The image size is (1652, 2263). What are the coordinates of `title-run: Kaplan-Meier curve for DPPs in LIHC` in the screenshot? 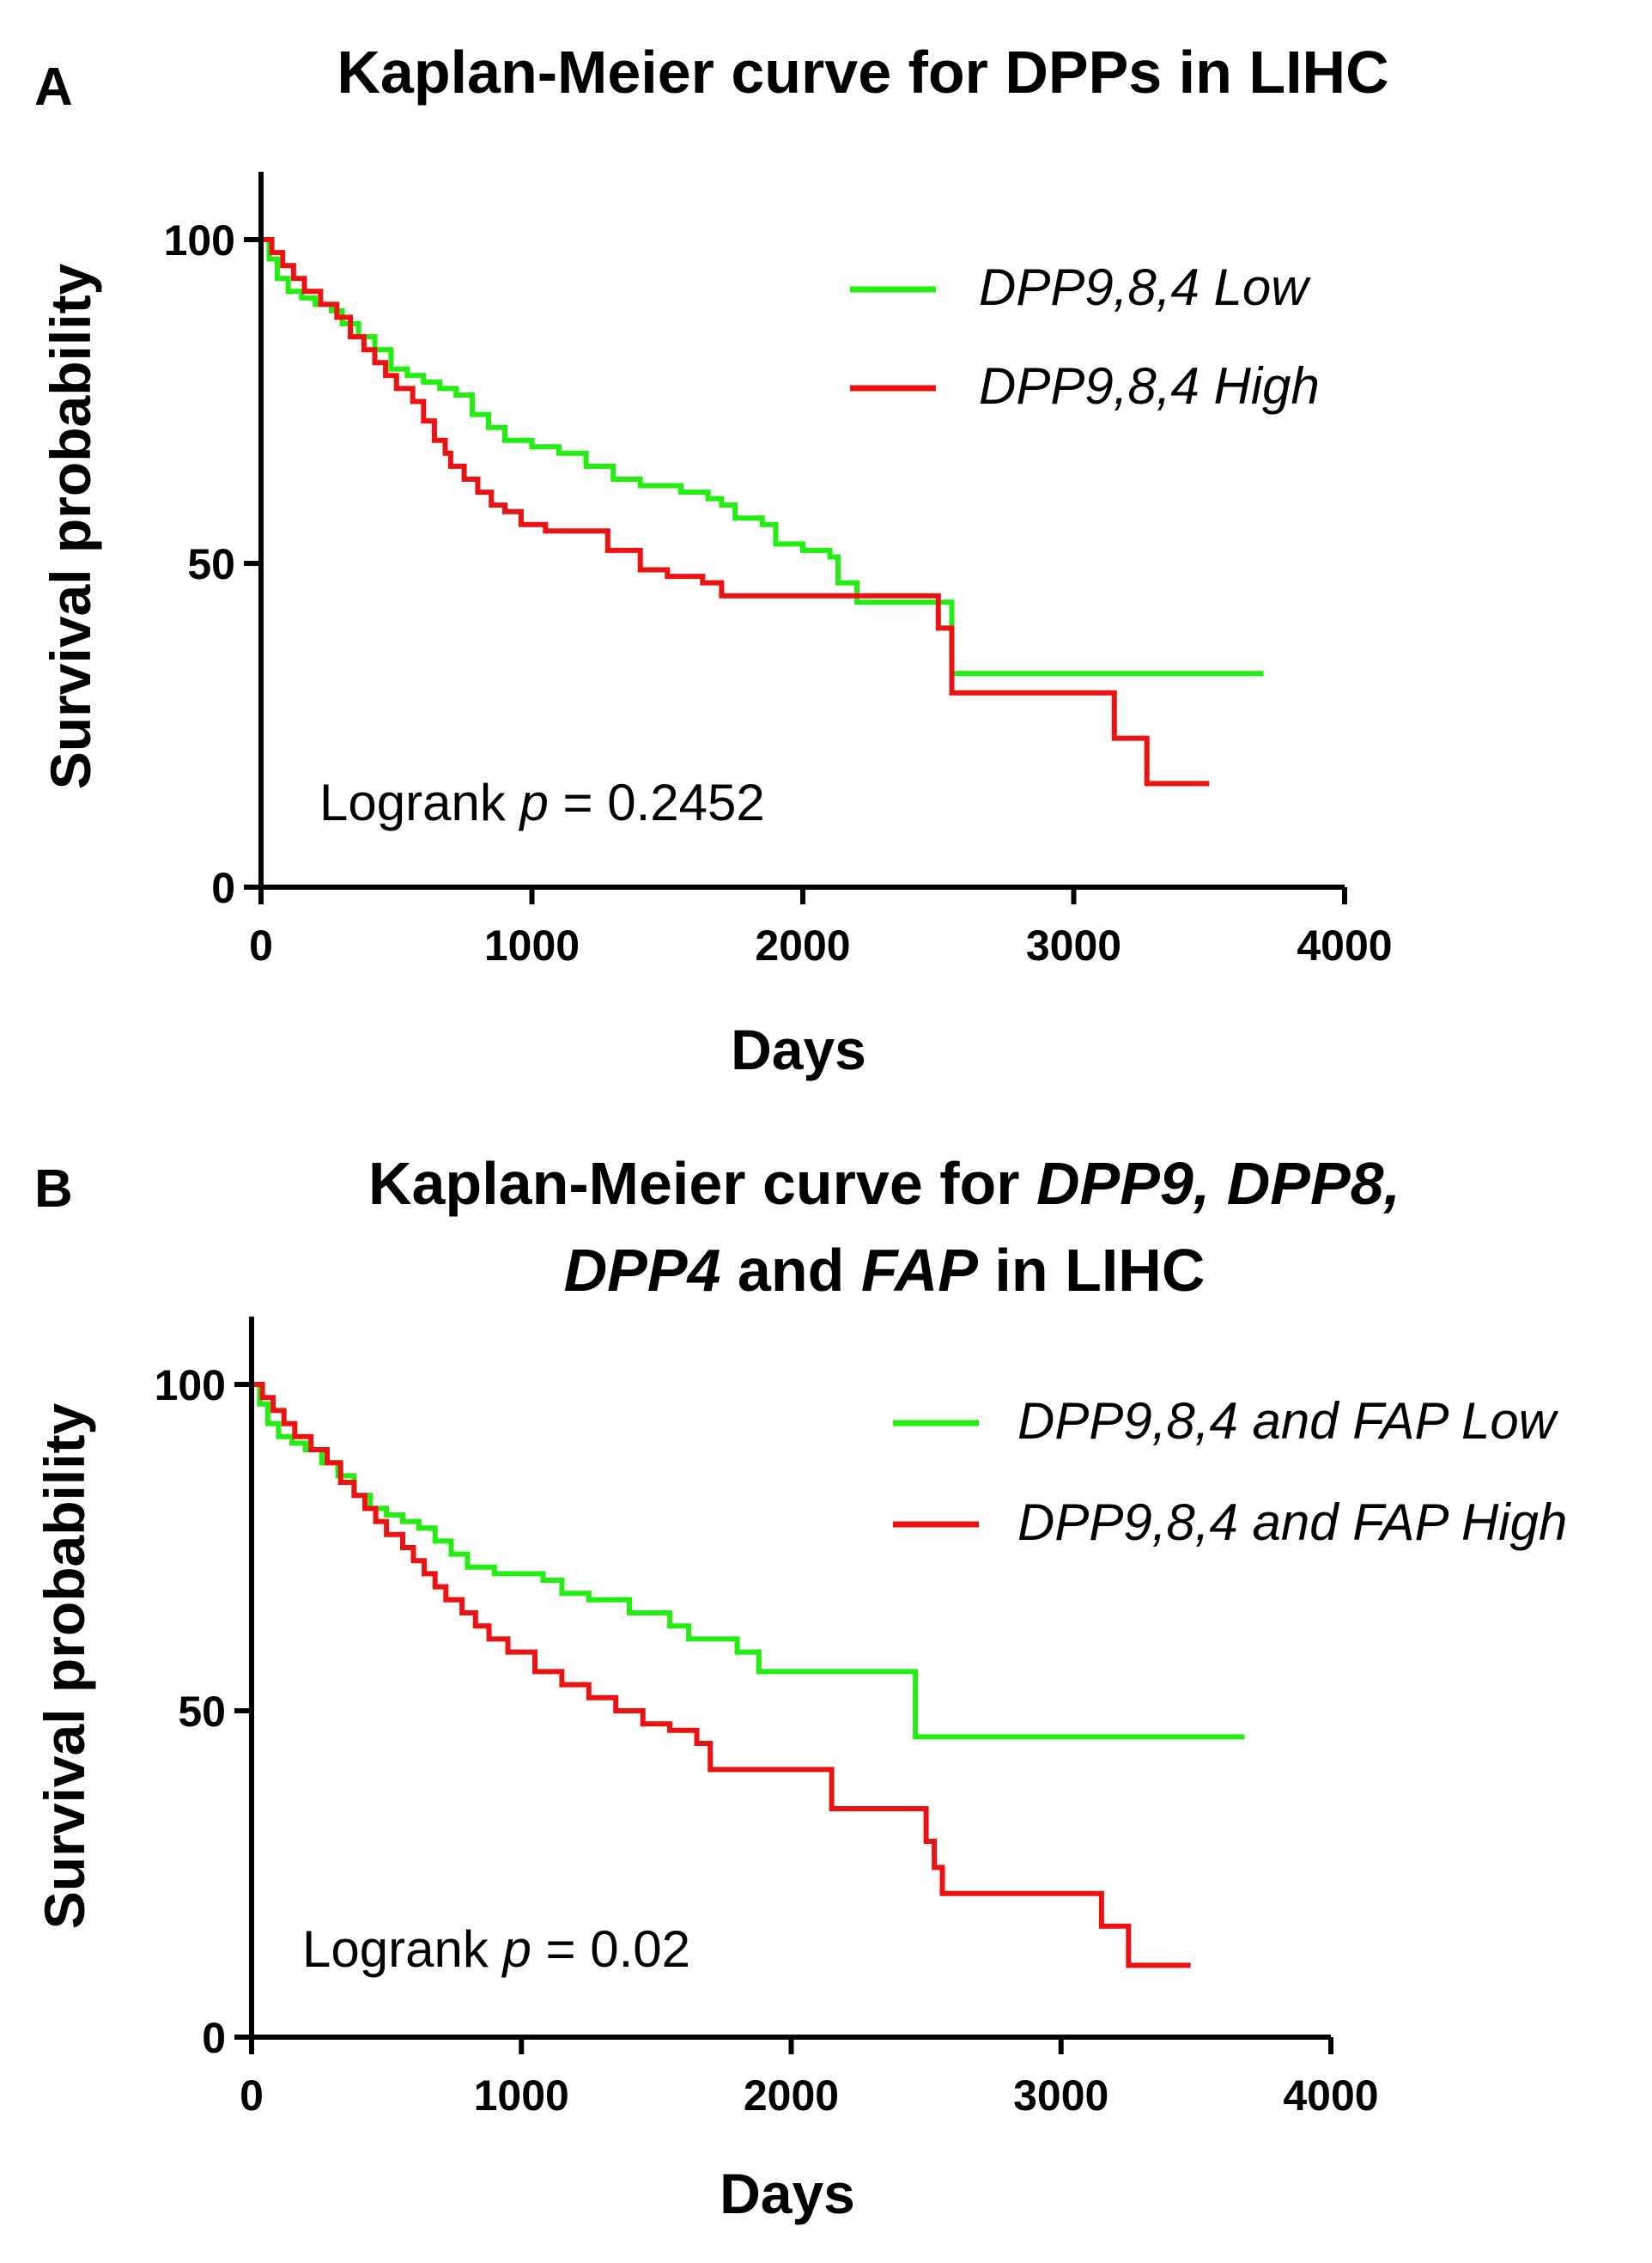 It's located at (862, 72).